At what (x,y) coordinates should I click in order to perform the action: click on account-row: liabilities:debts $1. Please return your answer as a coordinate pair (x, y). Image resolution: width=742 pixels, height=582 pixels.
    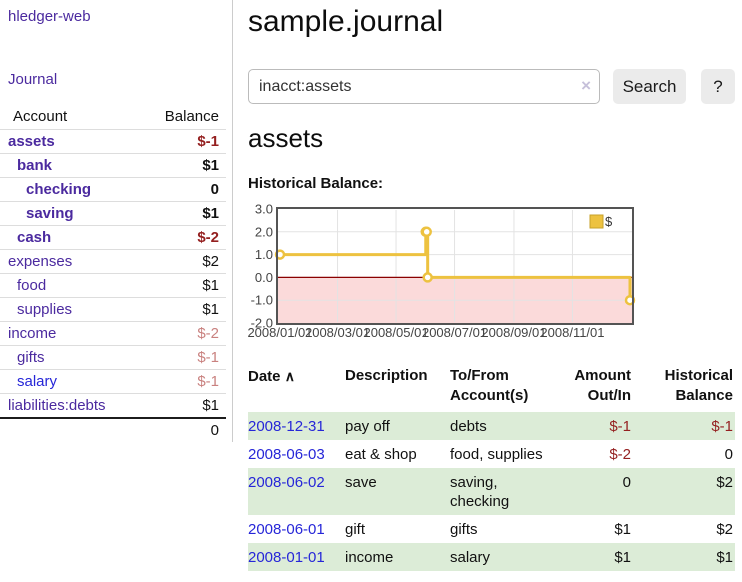
    Looking at the image, I should click on (113, 405).